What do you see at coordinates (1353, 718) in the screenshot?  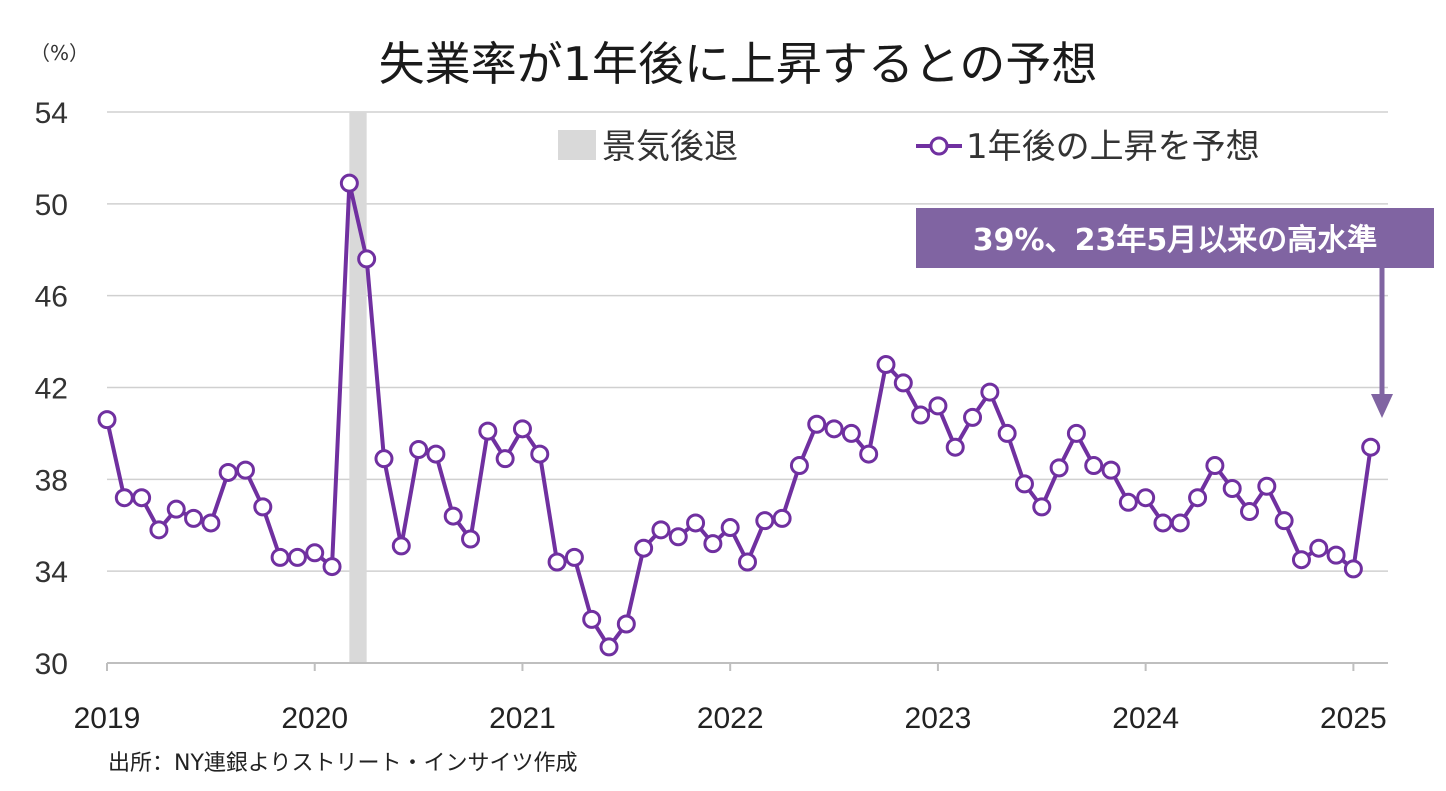 I see `x-tick-label: 2025` at bounding box center [1353, 718].